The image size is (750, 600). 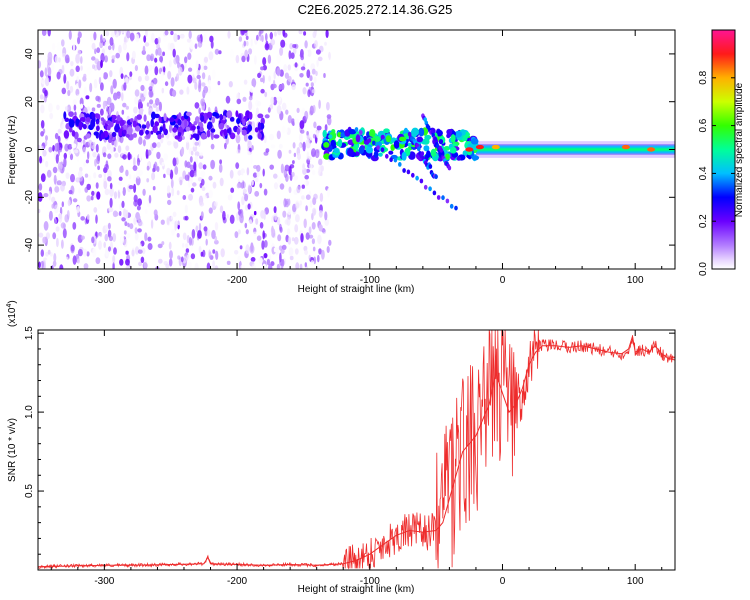 What do you see at coordinates (29, 54) in the screenshot?
I see `spectrogram-y-tick-label: 40` at bounding box center [29, 54].